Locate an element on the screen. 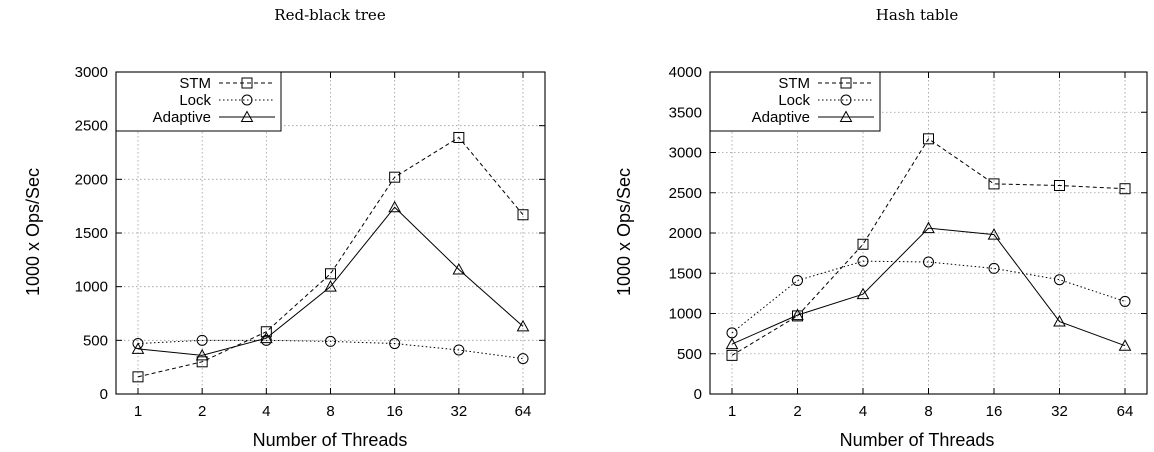  chart-title: Red-black tree is located at coordinates (330, 15).